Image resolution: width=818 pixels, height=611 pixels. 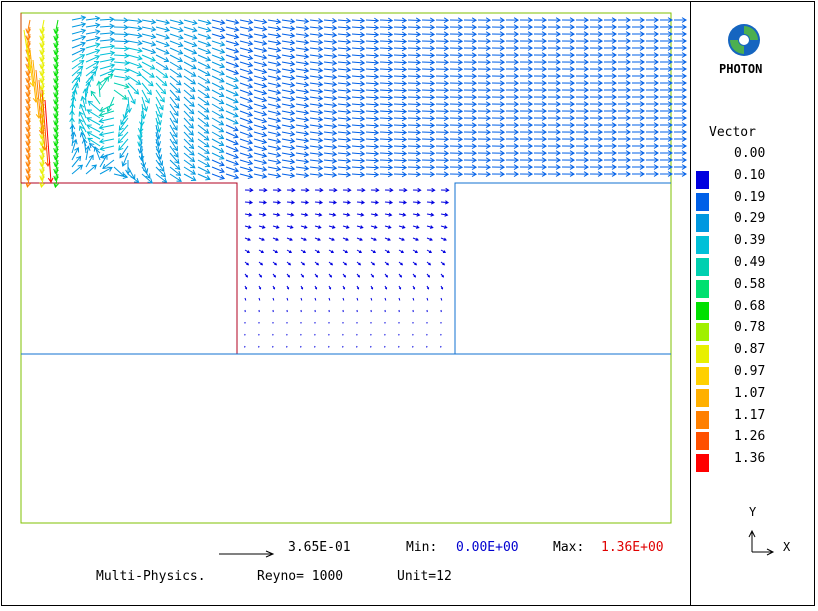 What do you see at coordinates (270, 554) in the screenshot?
I see `reference-arrowhead` at bounding box center [270, 554].